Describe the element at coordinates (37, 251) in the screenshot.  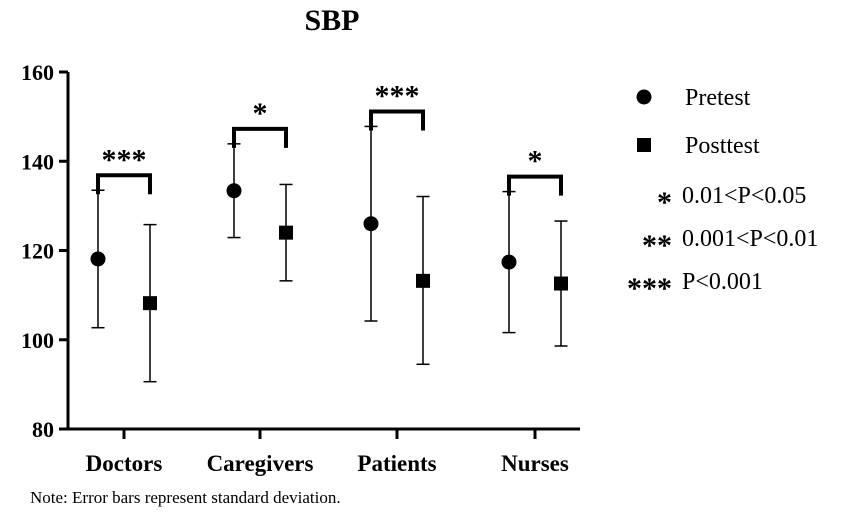
I see `y-tick-label-2: 120` at that location.